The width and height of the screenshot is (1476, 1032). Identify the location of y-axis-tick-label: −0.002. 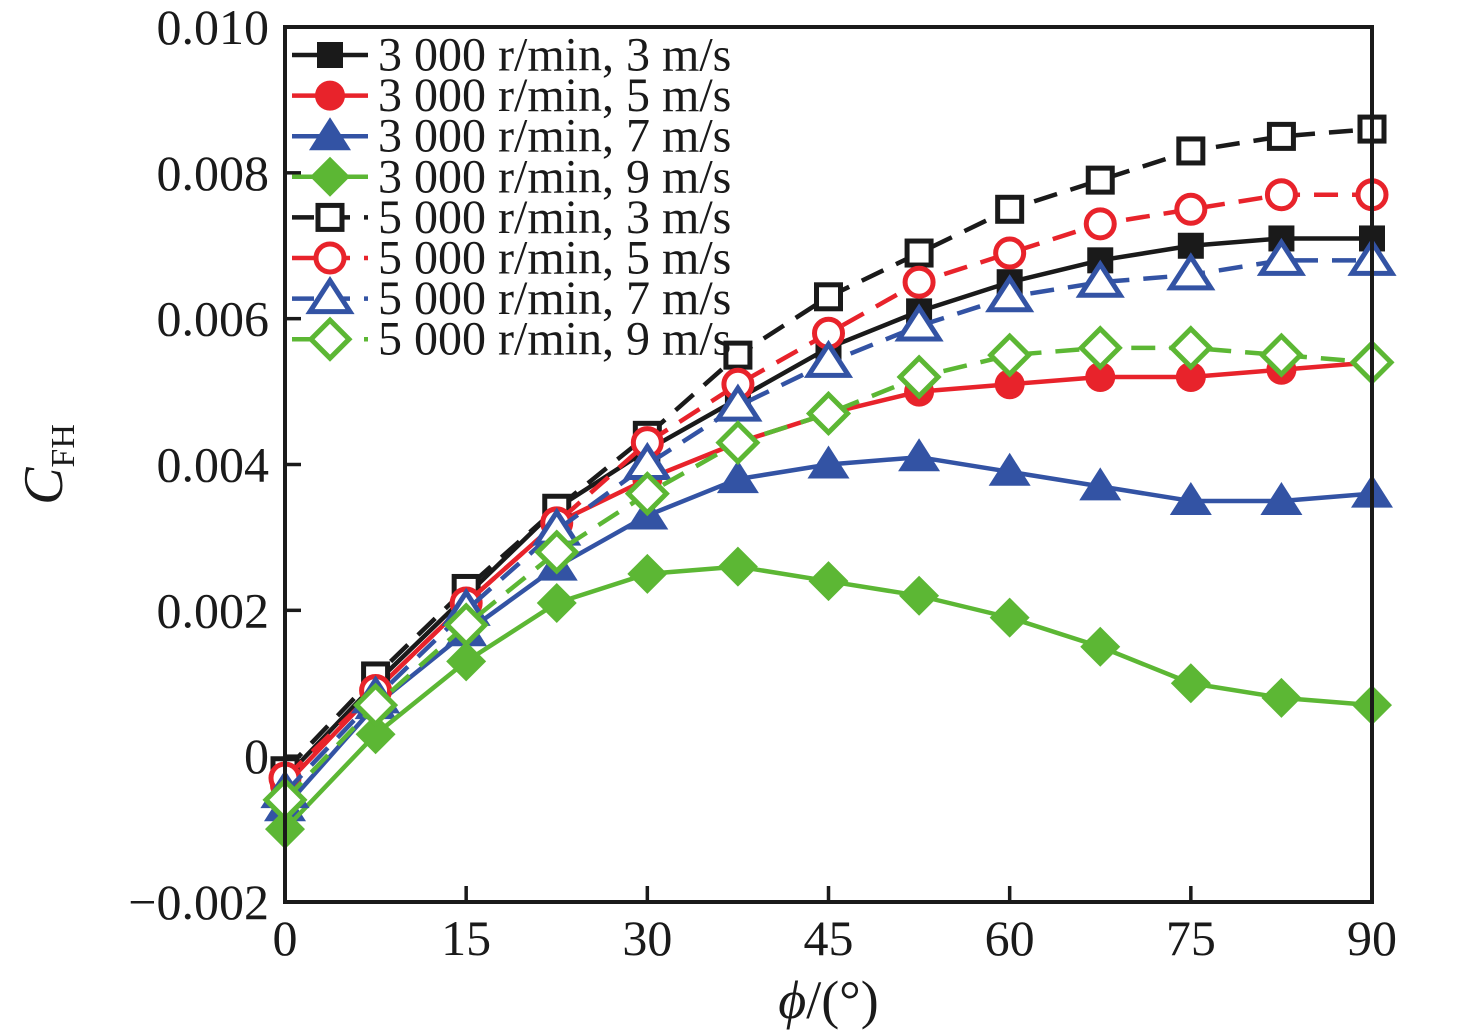
(198, 902).